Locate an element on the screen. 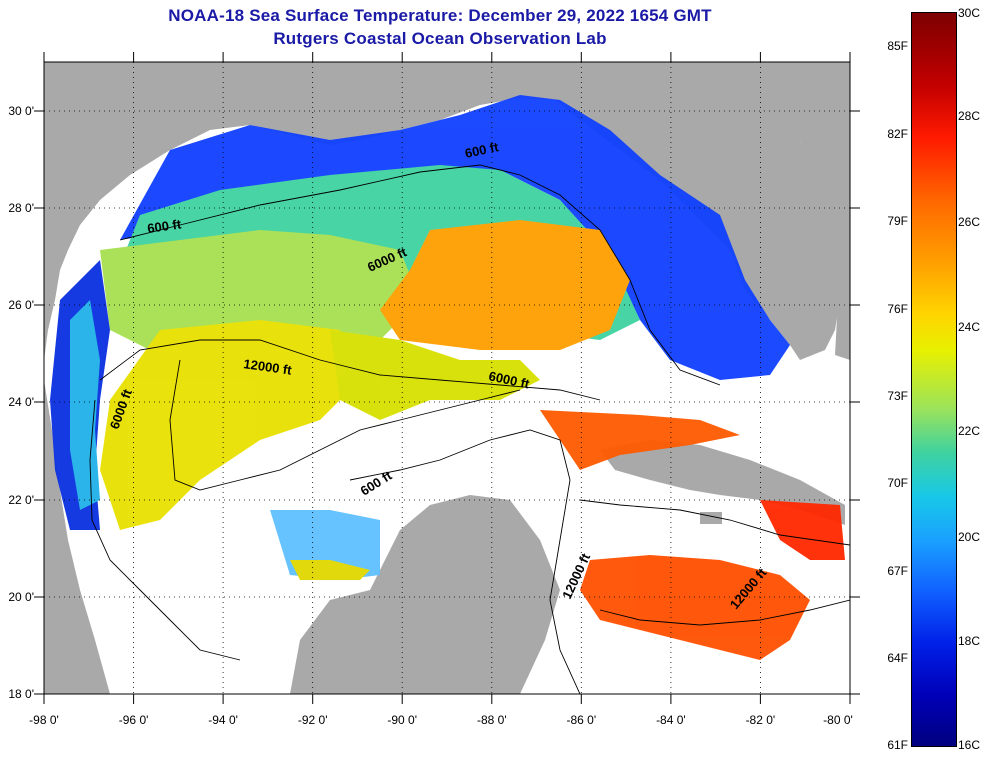 The height and width of the screenshot is (761, 992). lat-label: 28 0' is located at coordinates (21, 208).